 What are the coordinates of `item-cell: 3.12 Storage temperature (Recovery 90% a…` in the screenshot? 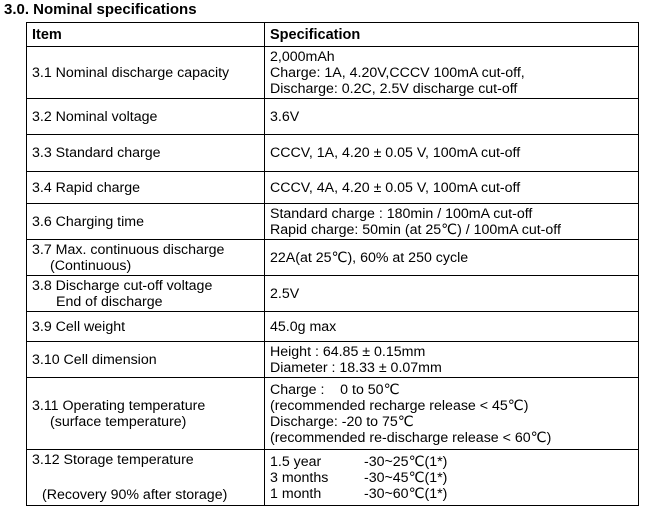 It's located at (145, 477).